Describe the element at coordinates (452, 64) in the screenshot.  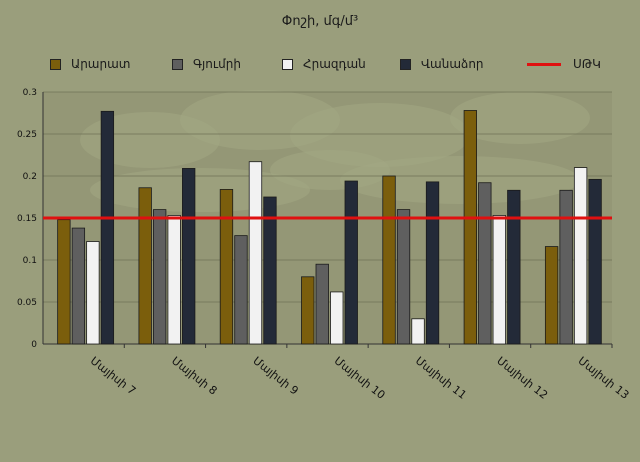
I see `legend-label-vanadzor: Վանաձոր` at that location.